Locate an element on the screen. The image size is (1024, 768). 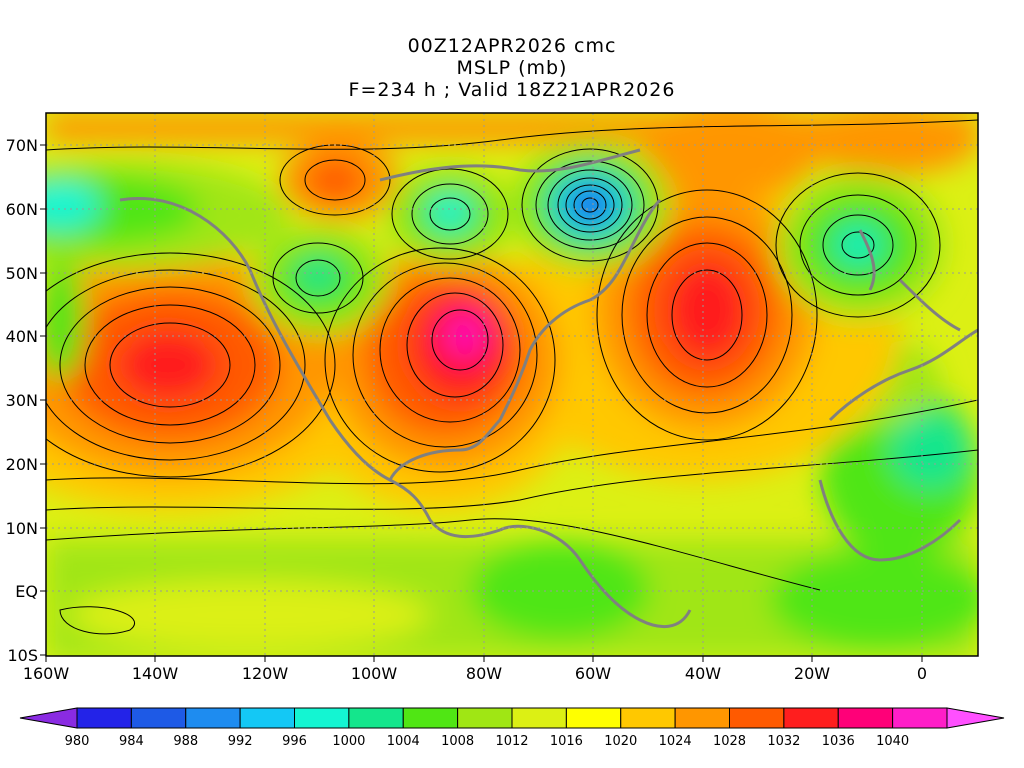
colorbar-max-arrow is located at coordinates (975, 718).